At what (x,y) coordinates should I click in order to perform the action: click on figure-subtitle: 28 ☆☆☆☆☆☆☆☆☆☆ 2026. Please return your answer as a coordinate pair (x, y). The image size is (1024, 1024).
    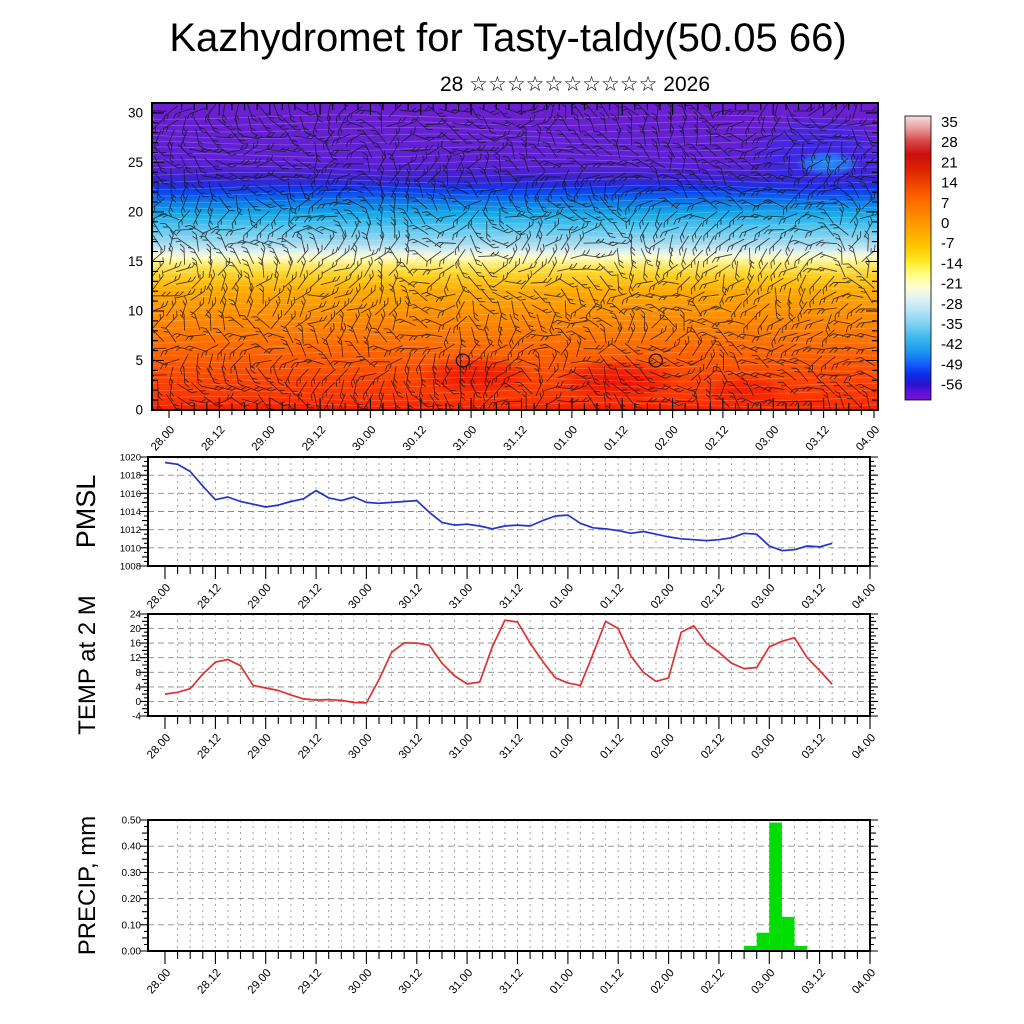
    Looking at the image, I should click on (575, 84).